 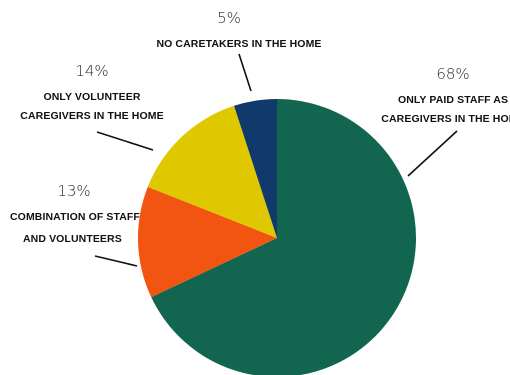 What do you see at coordinates (445, 119) in the screenshot?
I see `slice-label-paid-staff-line-2: CAREGIVERS IN THE HOME` at bounding box center [445, 119].